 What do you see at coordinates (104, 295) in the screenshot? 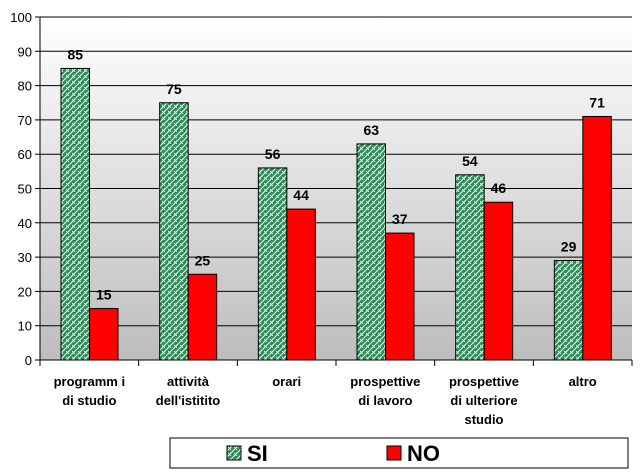
I see `data-label: 15` at bounding box center [104, 295].